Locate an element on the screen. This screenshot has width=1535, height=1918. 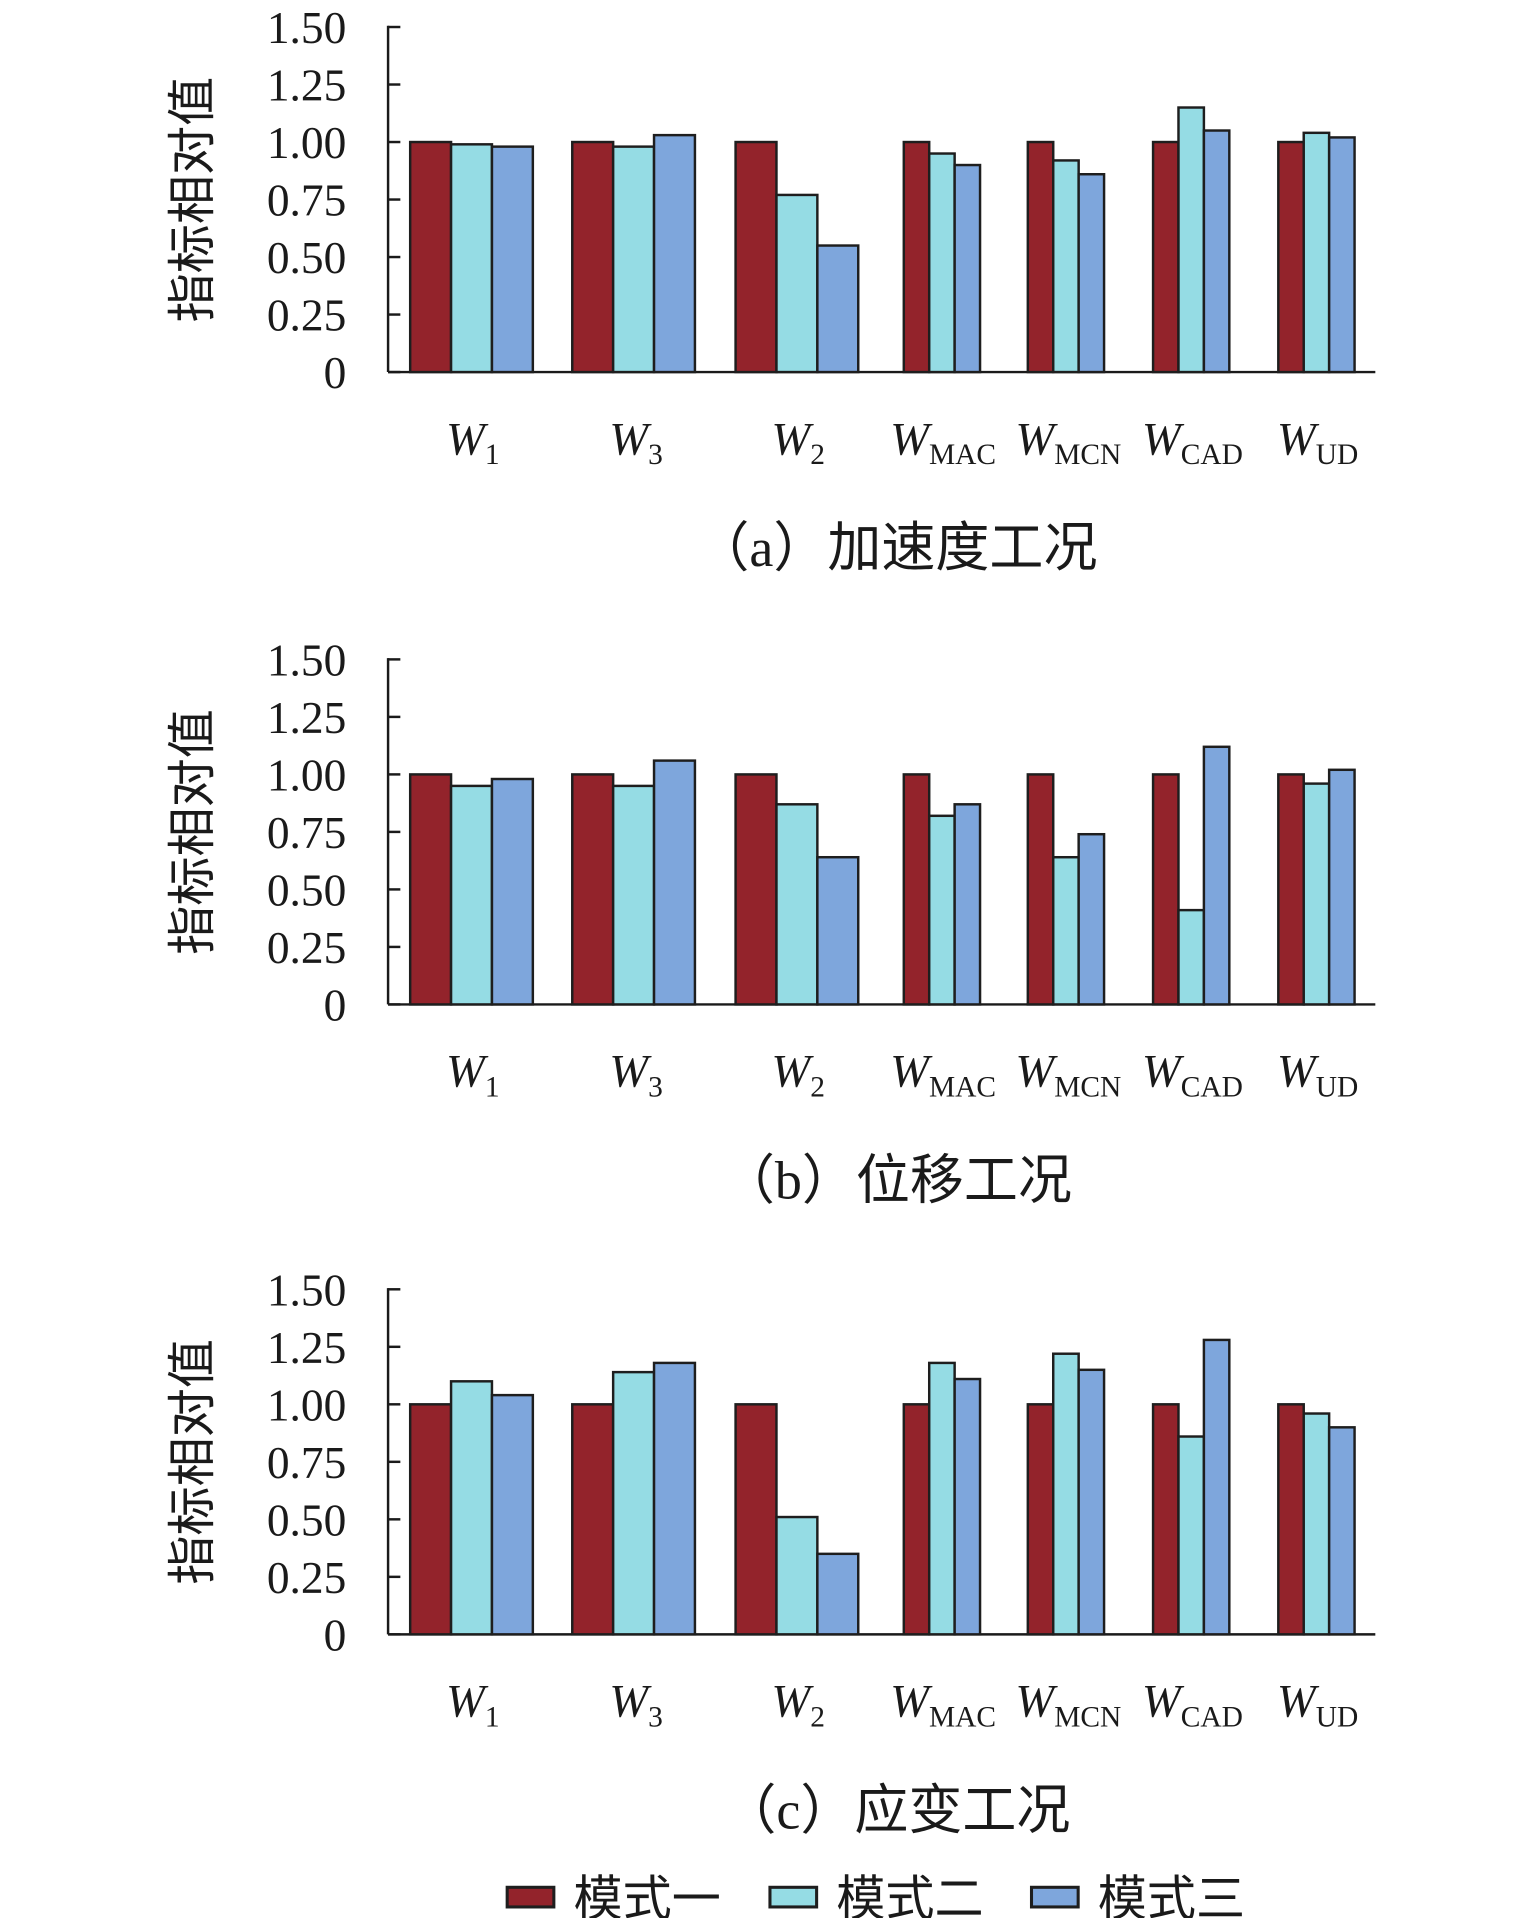
x-tick-label: WCAD is located at coordinates (1192, 1705).